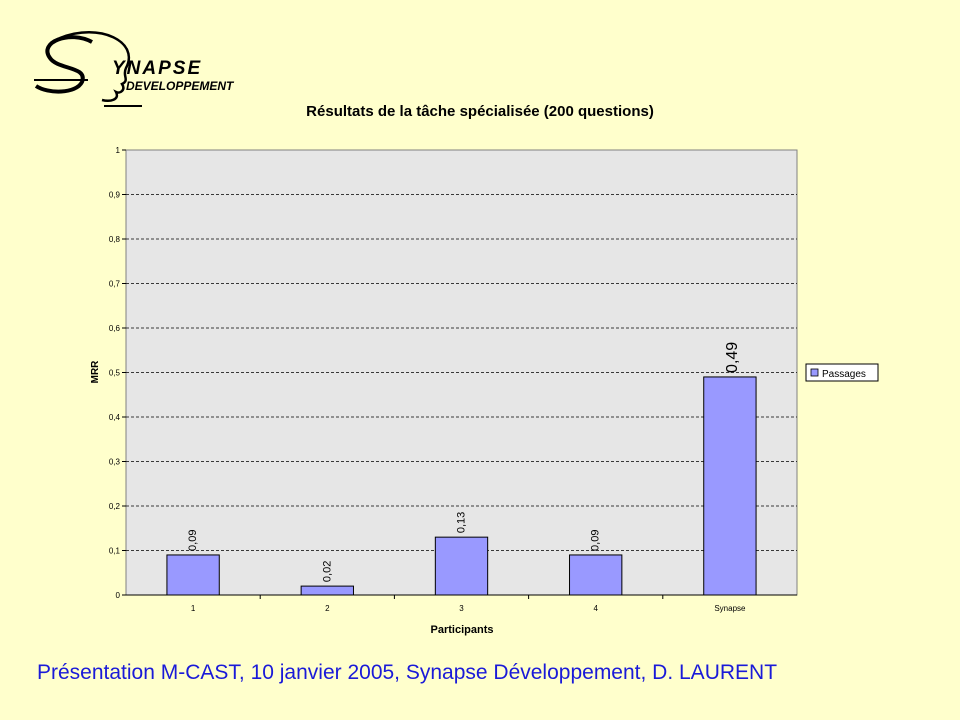 This screenshot has height=720, width=960. I want to click on y-tick-label: 1, so click(118, 150).